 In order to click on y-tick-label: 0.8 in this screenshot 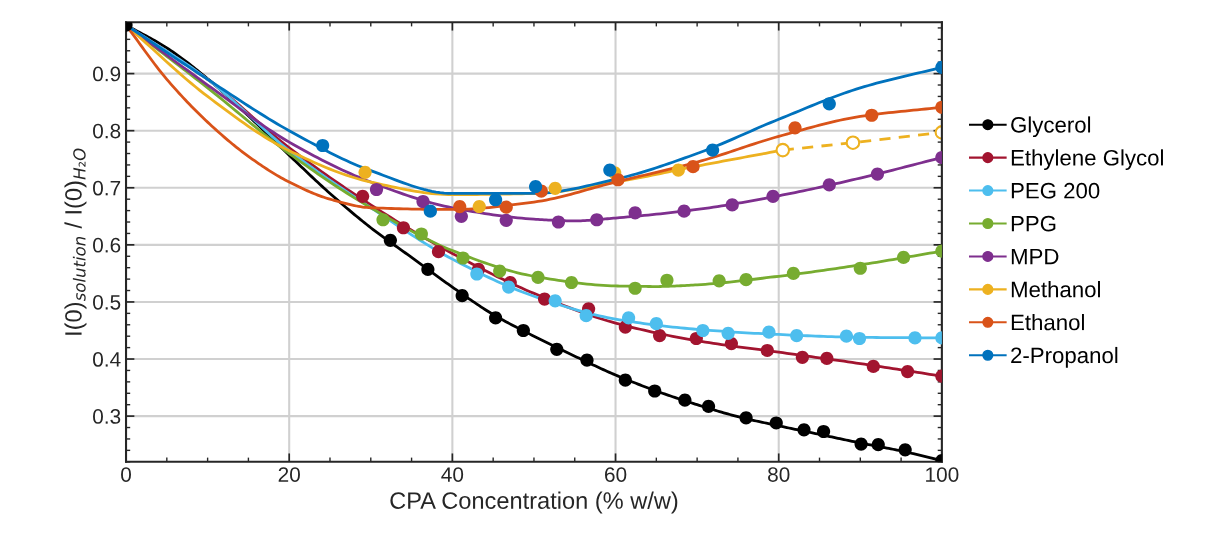, I will do `click(107, 131)`.